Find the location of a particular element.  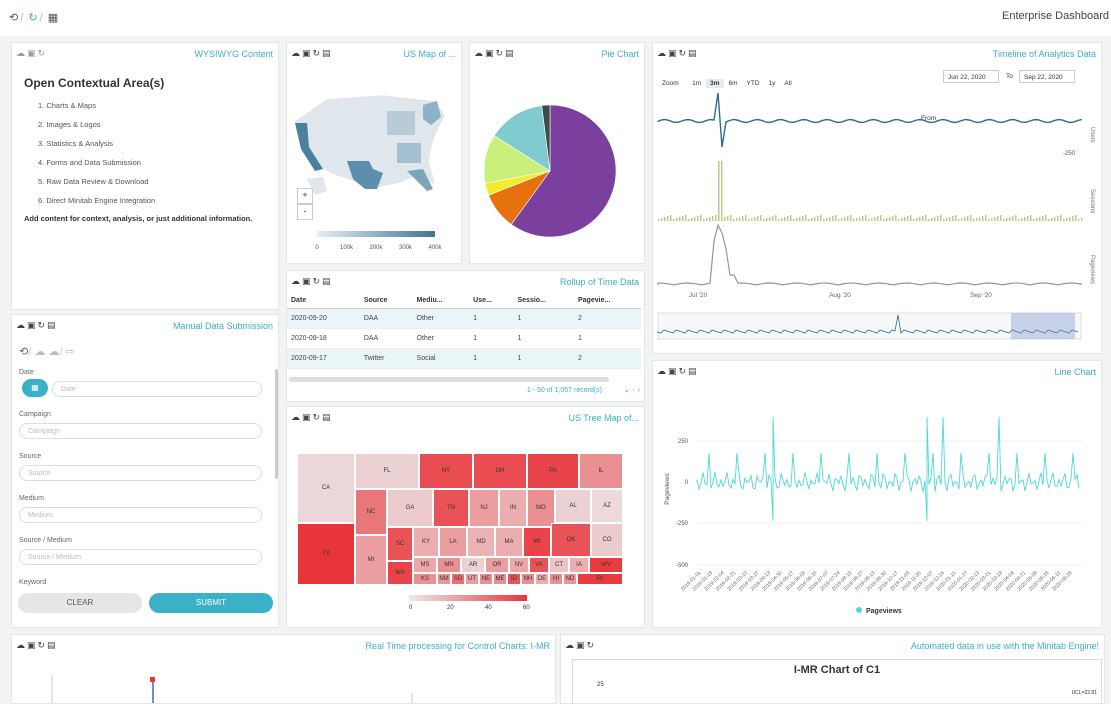

form-field-input: Campaign is located at coordinates (140, 431).